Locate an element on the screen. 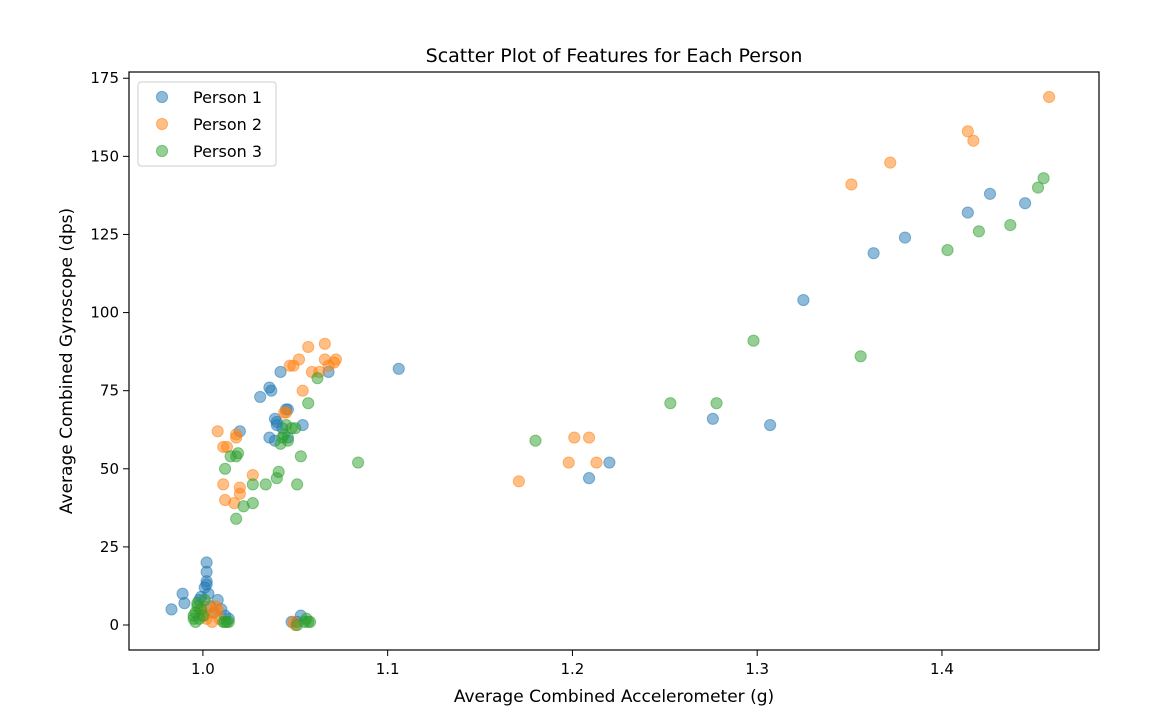 The height and width of the screenshot is (728, 1160). y-tick-label: 25 is located at coordinates (109, 547).